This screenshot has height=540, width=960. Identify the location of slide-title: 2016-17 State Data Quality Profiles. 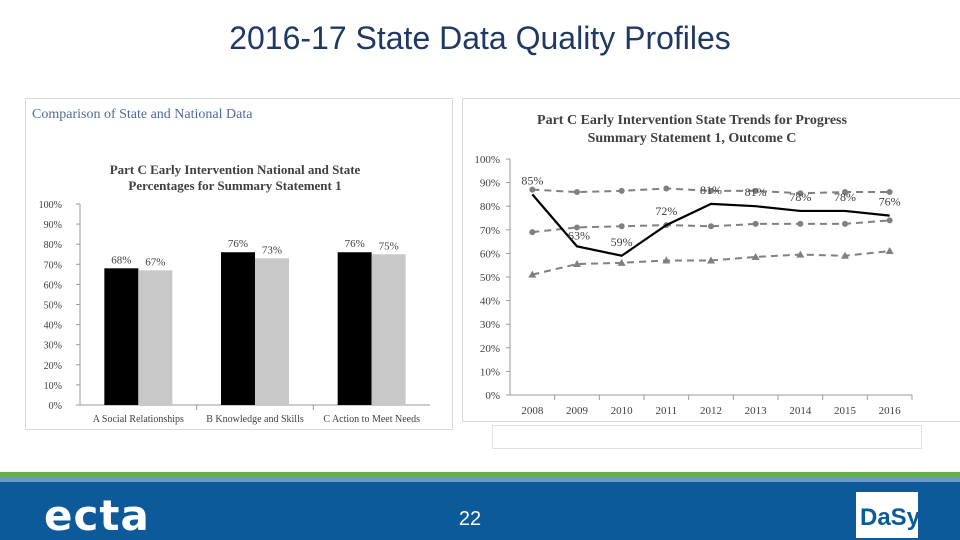
(480, 38).